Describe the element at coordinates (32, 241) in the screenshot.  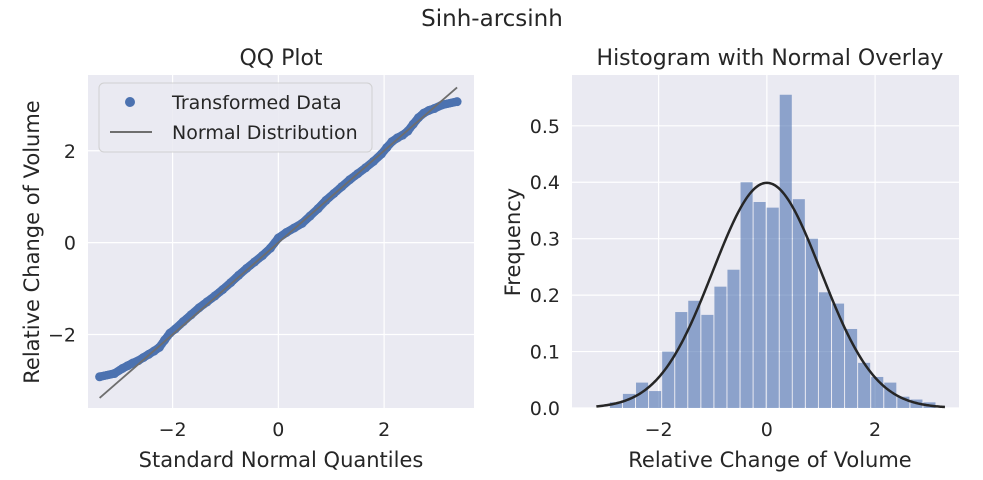
I see `qq-y-axis-label: Relative Change of Volume` at that location.